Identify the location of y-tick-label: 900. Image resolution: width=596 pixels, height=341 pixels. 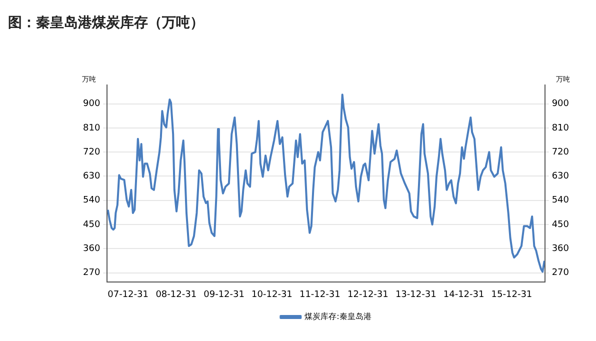
(91, 104).